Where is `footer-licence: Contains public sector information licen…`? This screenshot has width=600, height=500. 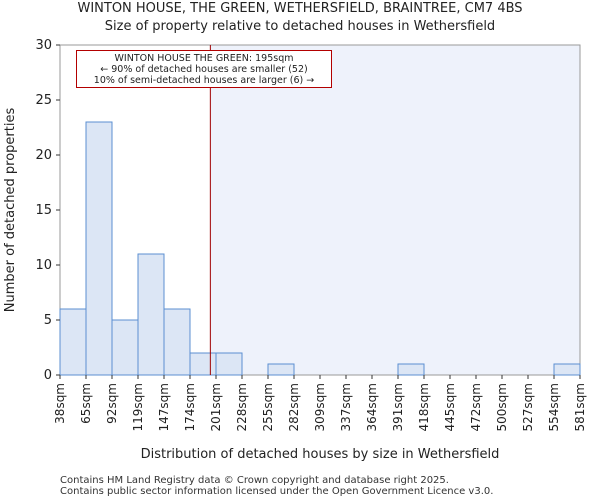 footer-licence: Contains public sector information licen… is located at coordinates (277, 491).